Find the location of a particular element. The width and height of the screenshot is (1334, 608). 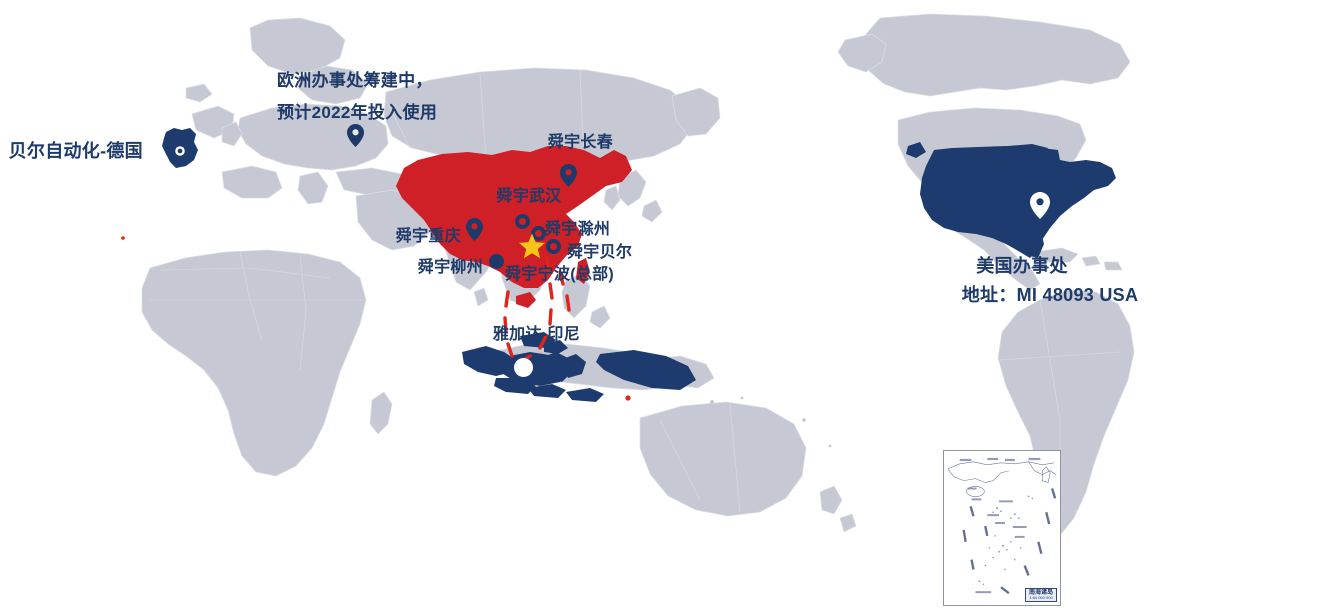

pin-icon-europe-office is located at coordinates (355, 135).